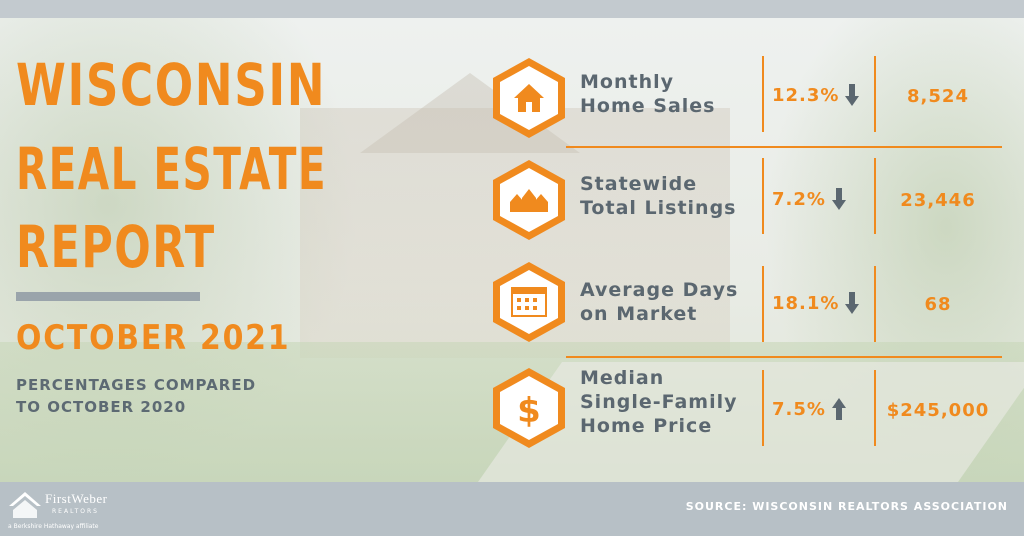  I want to click on comparison-note: PERCENTAGES COMPARED TO OCTOBER 2020, so click(136, 396).